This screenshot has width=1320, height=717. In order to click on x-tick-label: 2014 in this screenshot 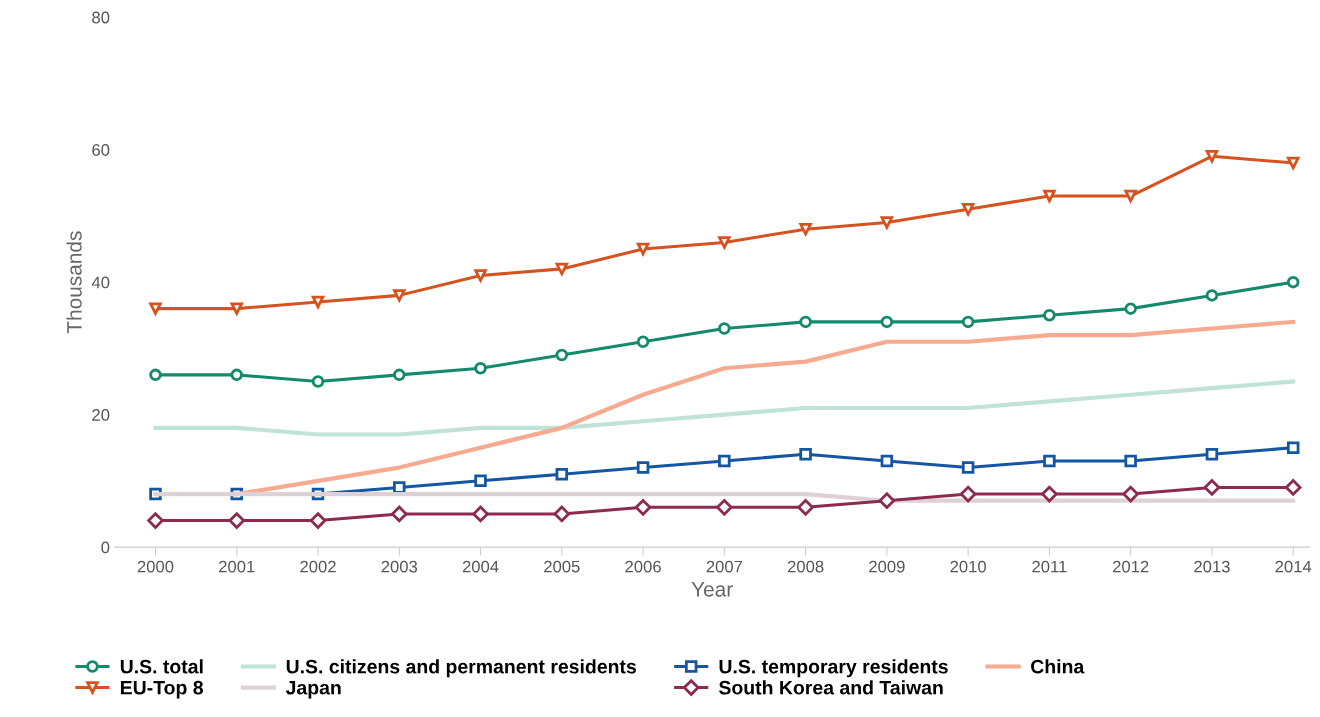, I will do `click(1293, 566)`.